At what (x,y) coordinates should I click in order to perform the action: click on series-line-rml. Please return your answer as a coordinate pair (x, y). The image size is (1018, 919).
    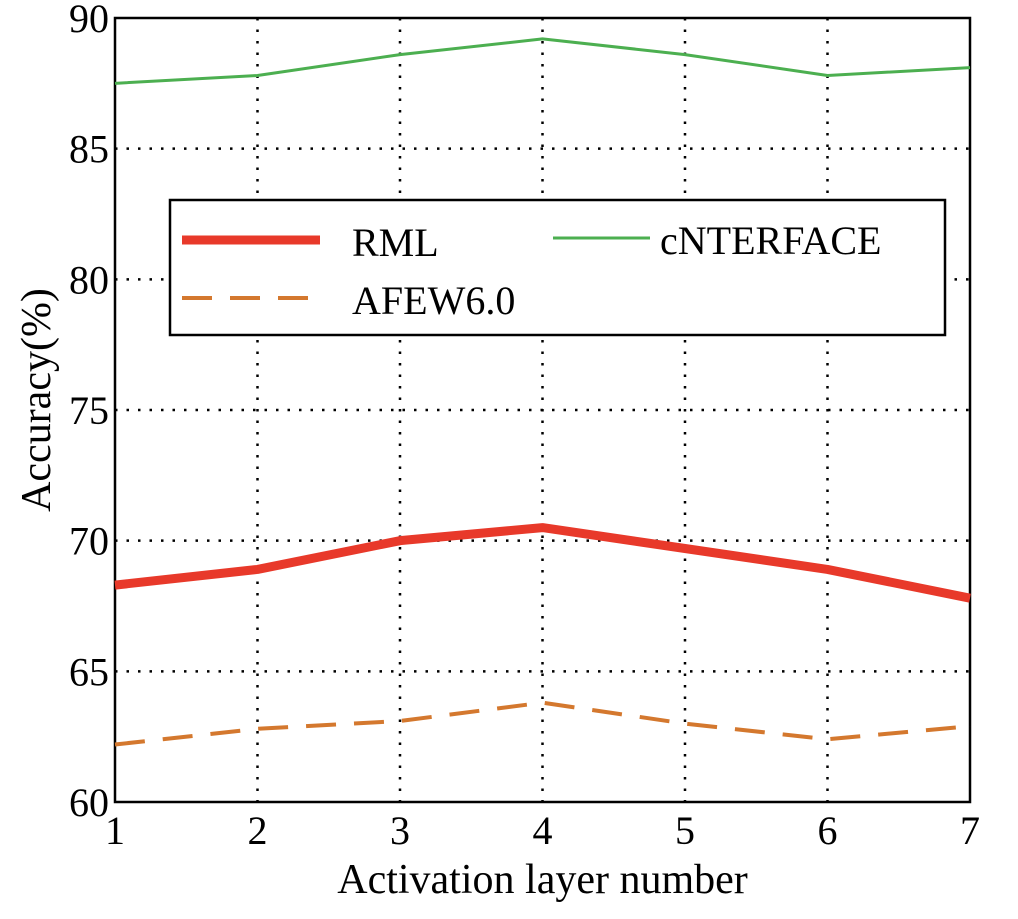
    Looking at the image, I should click on (542, 563).